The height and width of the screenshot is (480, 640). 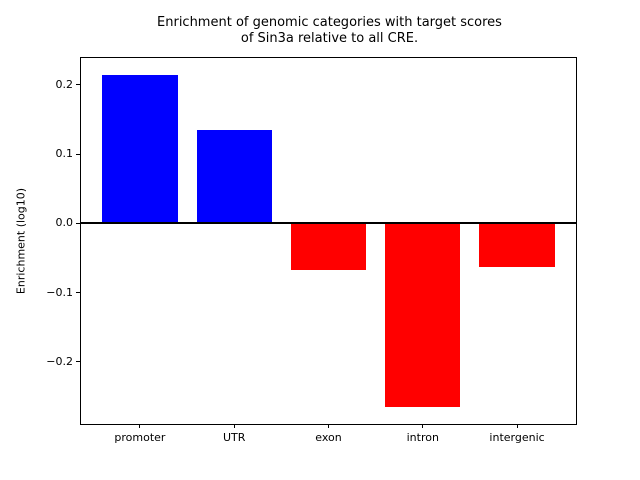 What do you see at coordinates (59, 292) in the screenshot?
I see `y-tick-label: −0.1` at bounding box center [59, 292].